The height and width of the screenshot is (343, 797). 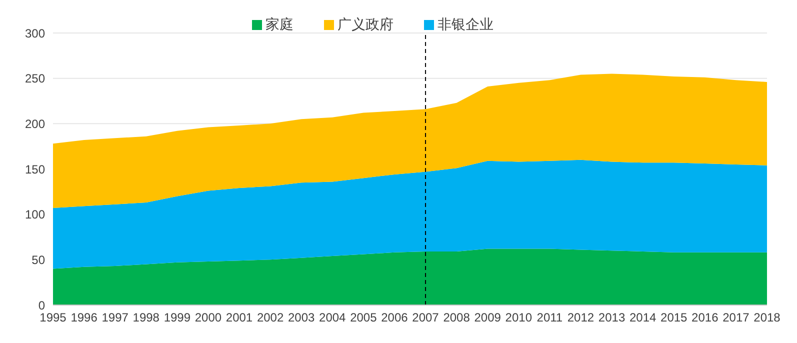 What do you see at coordinates (302, 317) in the screenshot?
I see `x-tick-label: 2003` at bounding box center [302, 317].